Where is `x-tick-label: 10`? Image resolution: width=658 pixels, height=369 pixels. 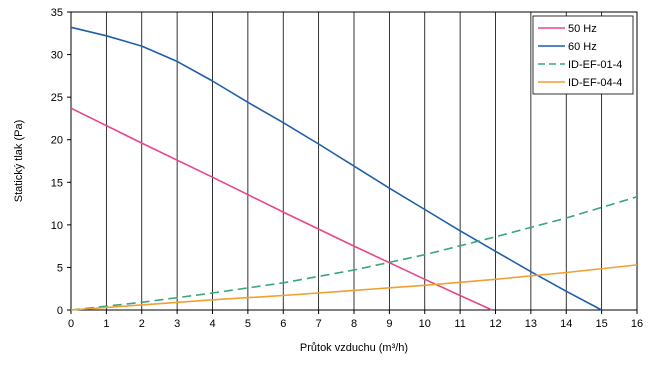
x-tick-label: 10 is located at coordinates (425, 324).